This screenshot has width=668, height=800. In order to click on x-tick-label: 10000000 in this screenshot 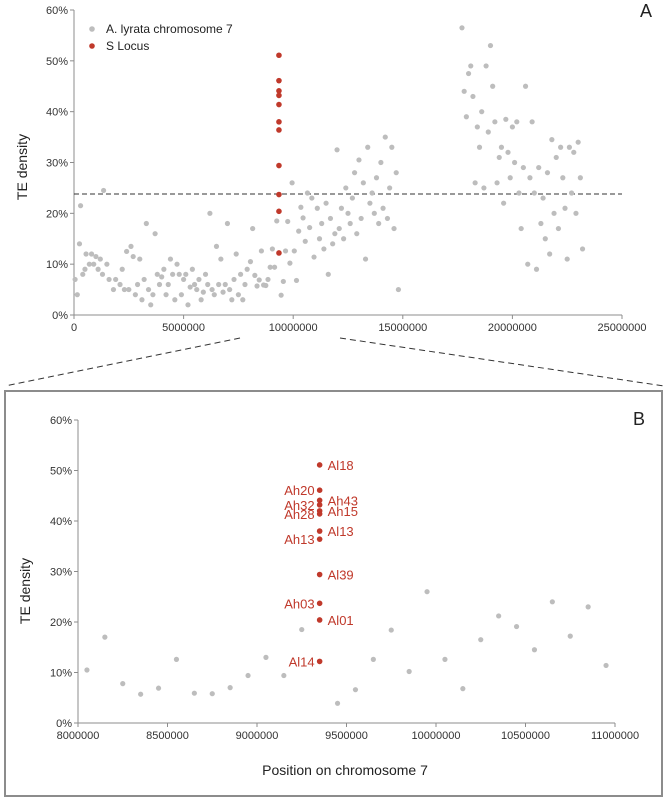, I will do `click(293, 328)`.